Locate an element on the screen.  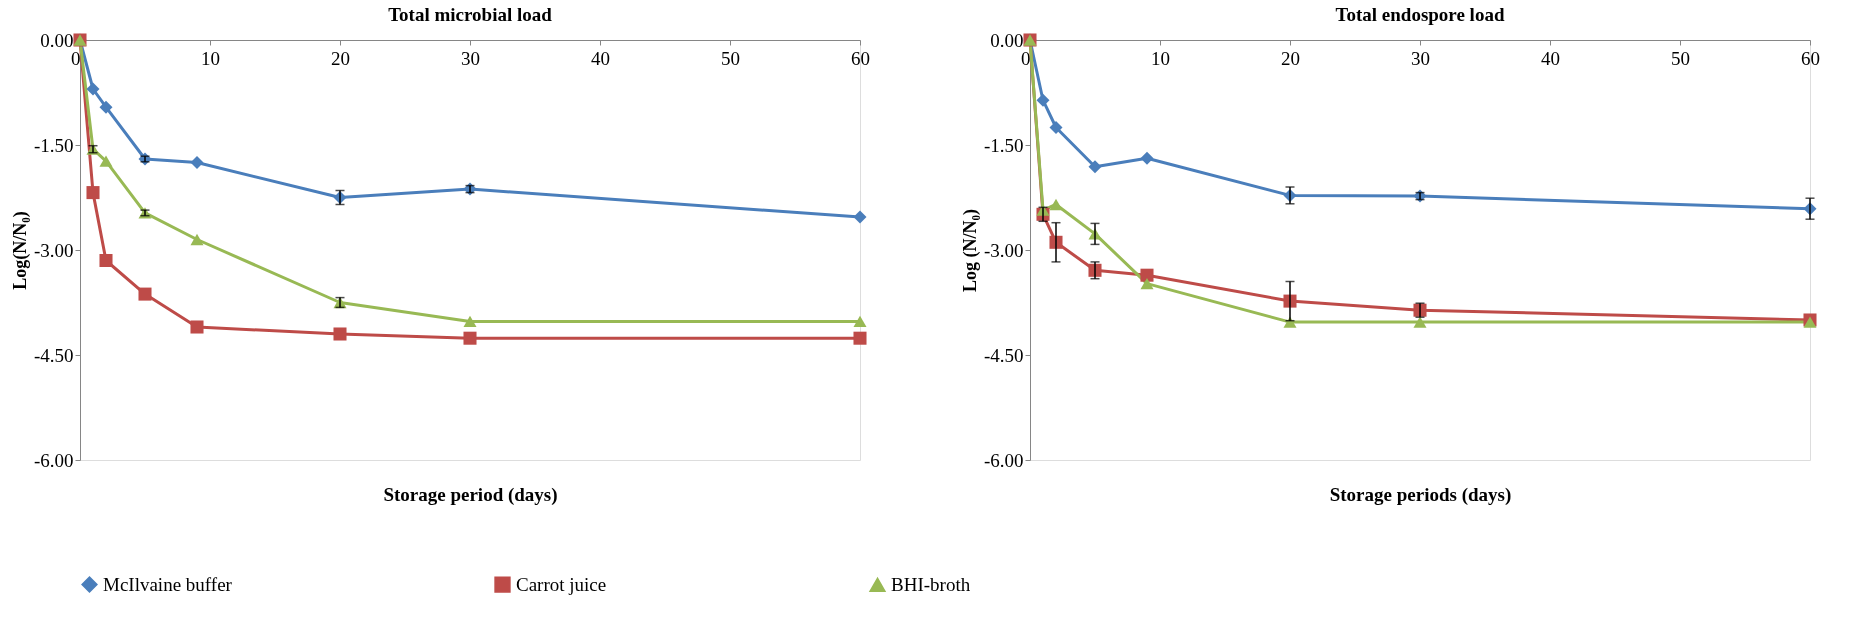
y-axis-title: Log (N/N₀) is located at coordinates (970, 250).